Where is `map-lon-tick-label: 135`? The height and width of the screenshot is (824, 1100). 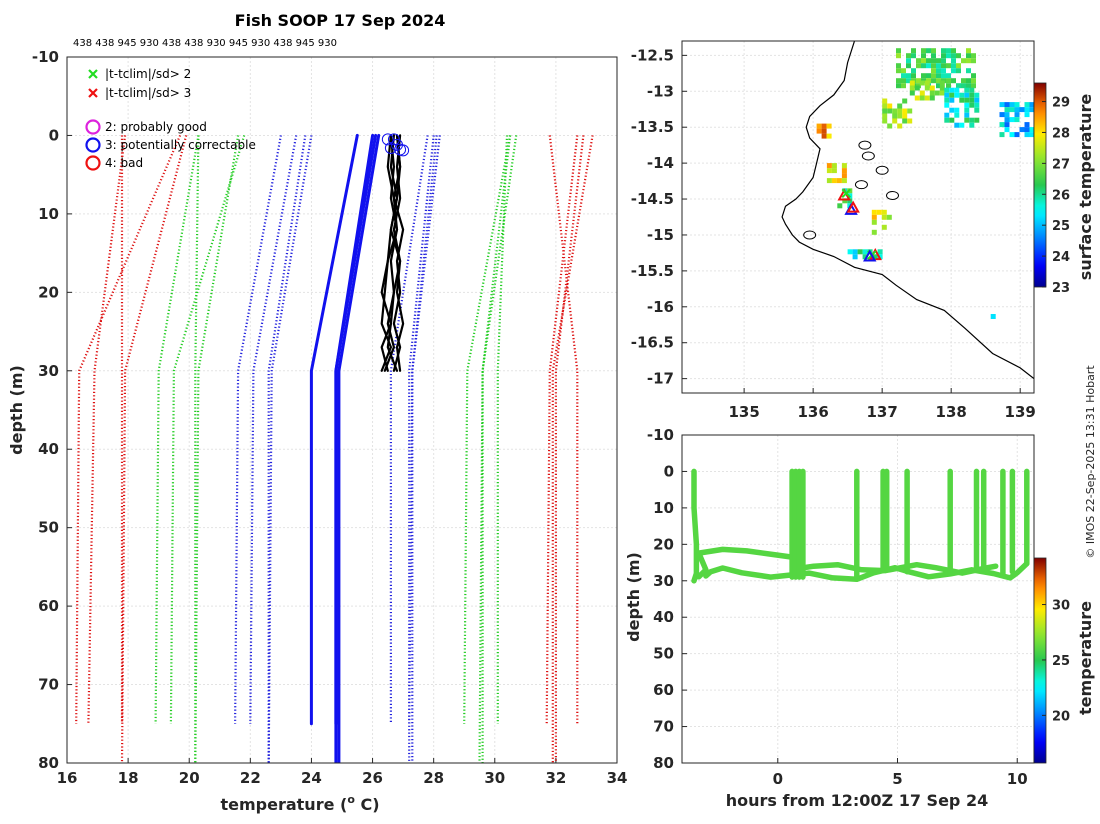 map-lon-tick-label: 135 is located at coordinates (743, 412).